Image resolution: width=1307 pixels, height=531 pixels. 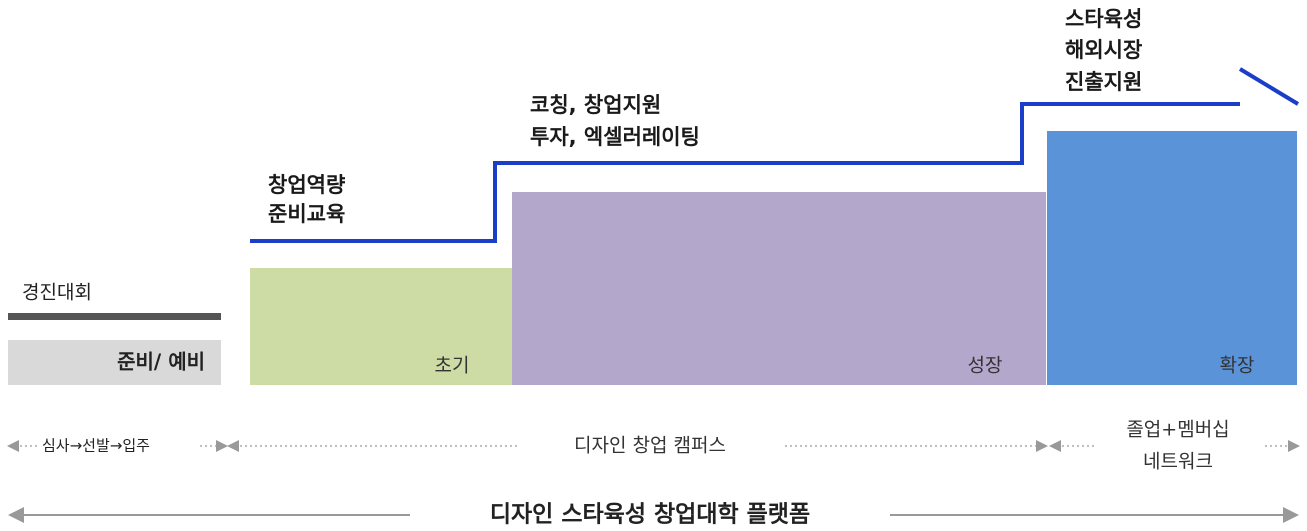 What do you see at coordinates (381, 326) in the screenshot?
I see `early-box` at bounding box center [381, 326].